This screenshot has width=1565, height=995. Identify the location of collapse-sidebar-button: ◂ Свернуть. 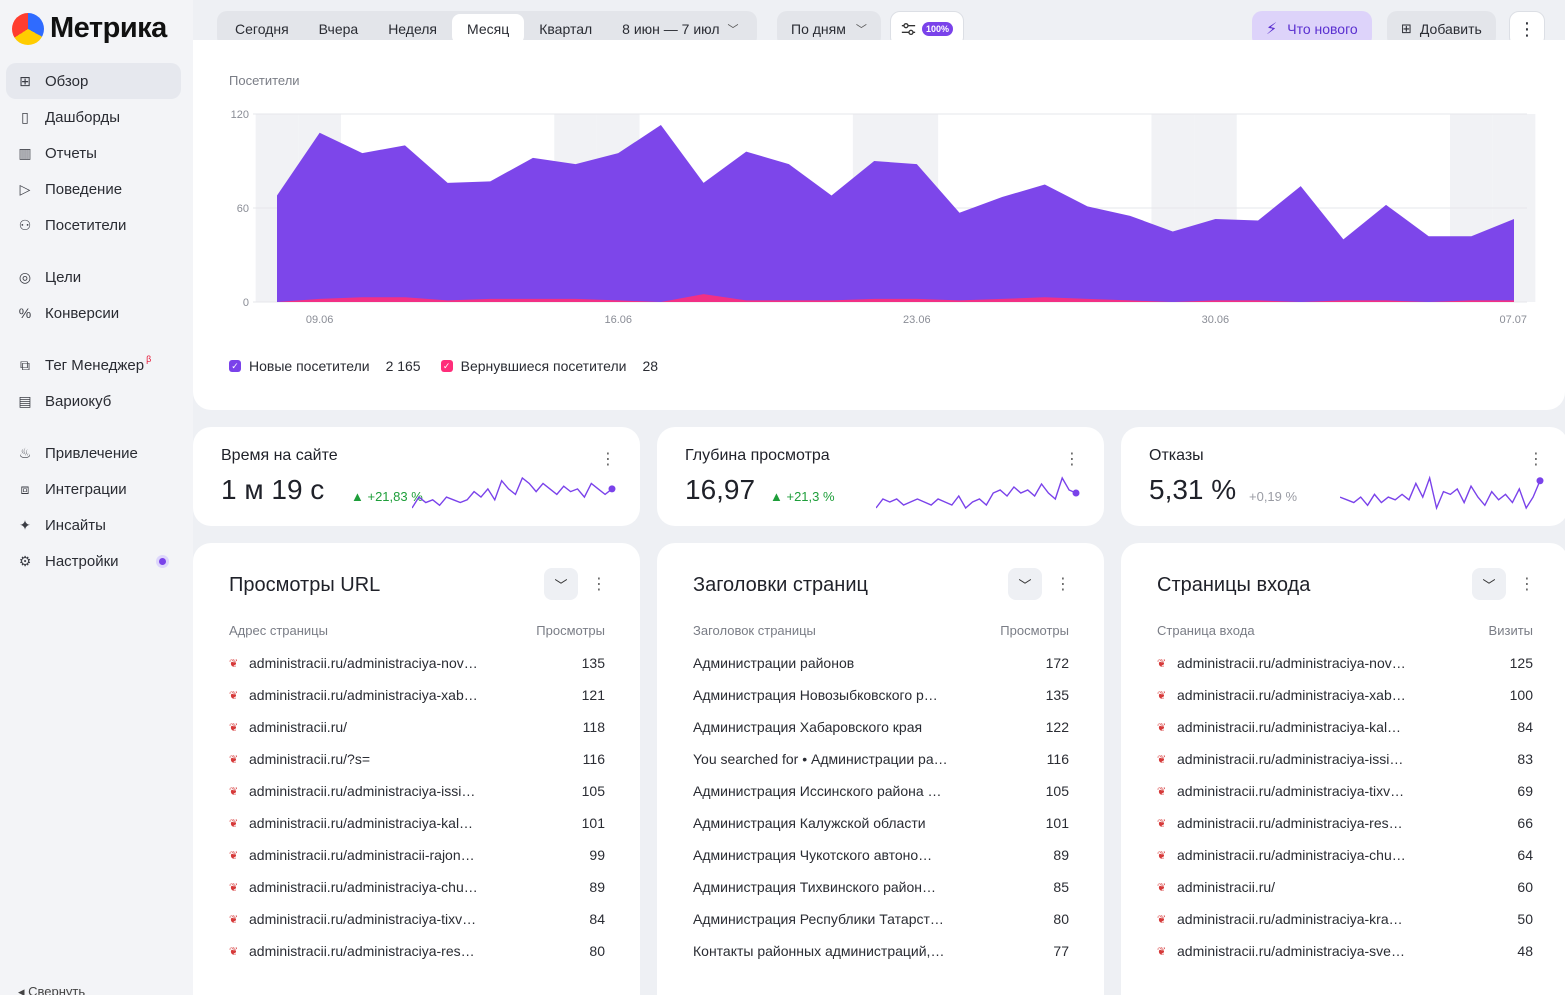
(51, 989).